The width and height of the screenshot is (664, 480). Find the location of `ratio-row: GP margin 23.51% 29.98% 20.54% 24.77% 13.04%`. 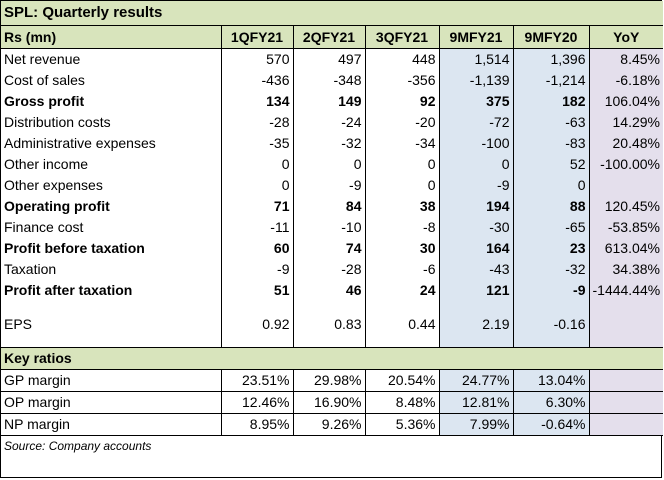

ratio-row: GP margin 23.51% 29.98% 20.54% 24.77% 13.04% is located at coordinates (332, 380).